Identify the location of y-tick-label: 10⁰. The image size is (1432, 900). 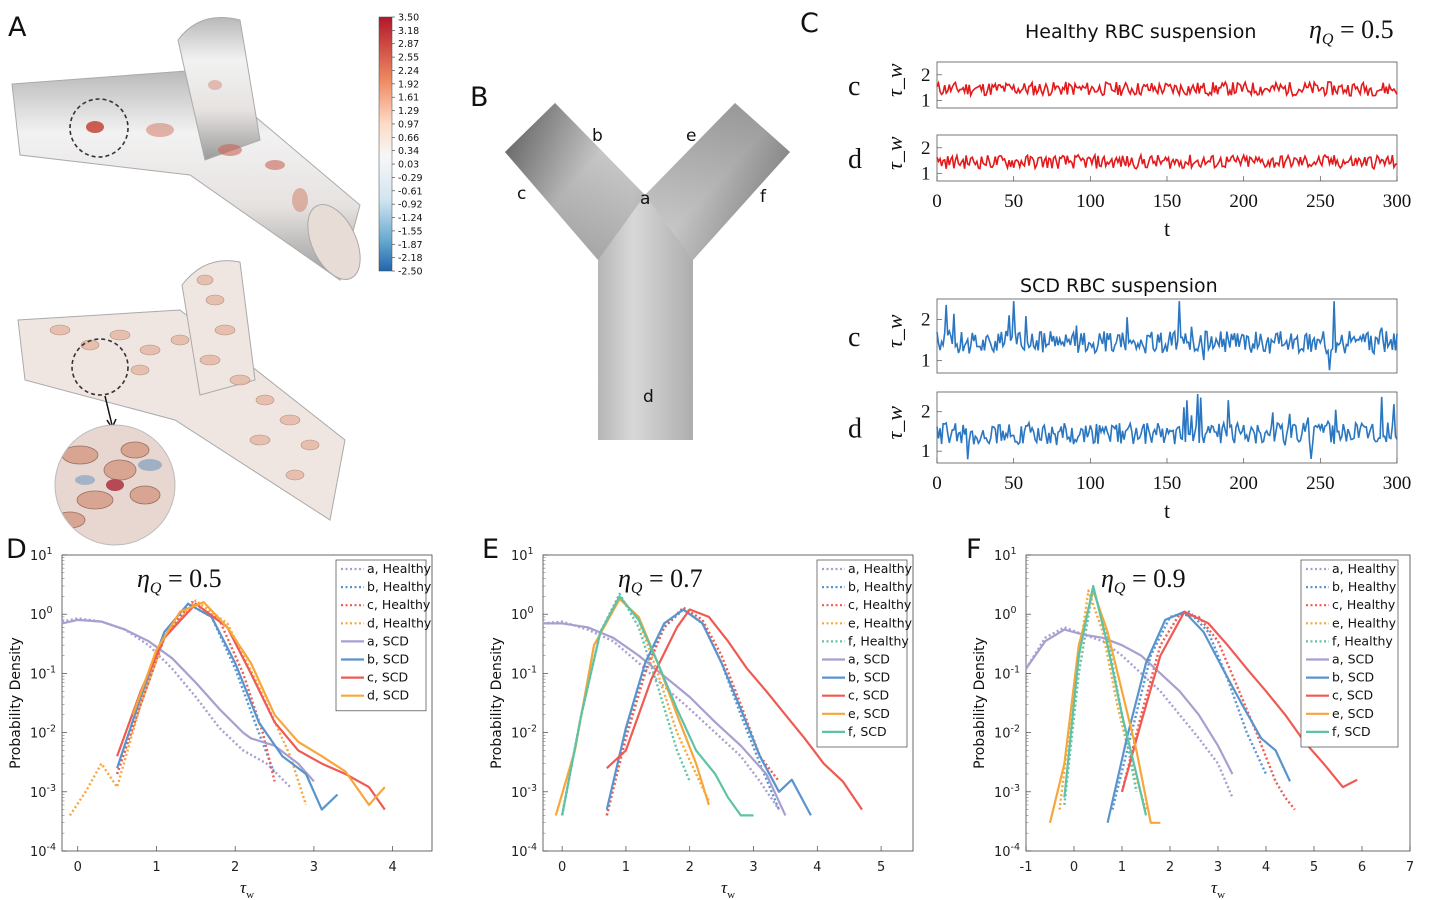
(41, 614).